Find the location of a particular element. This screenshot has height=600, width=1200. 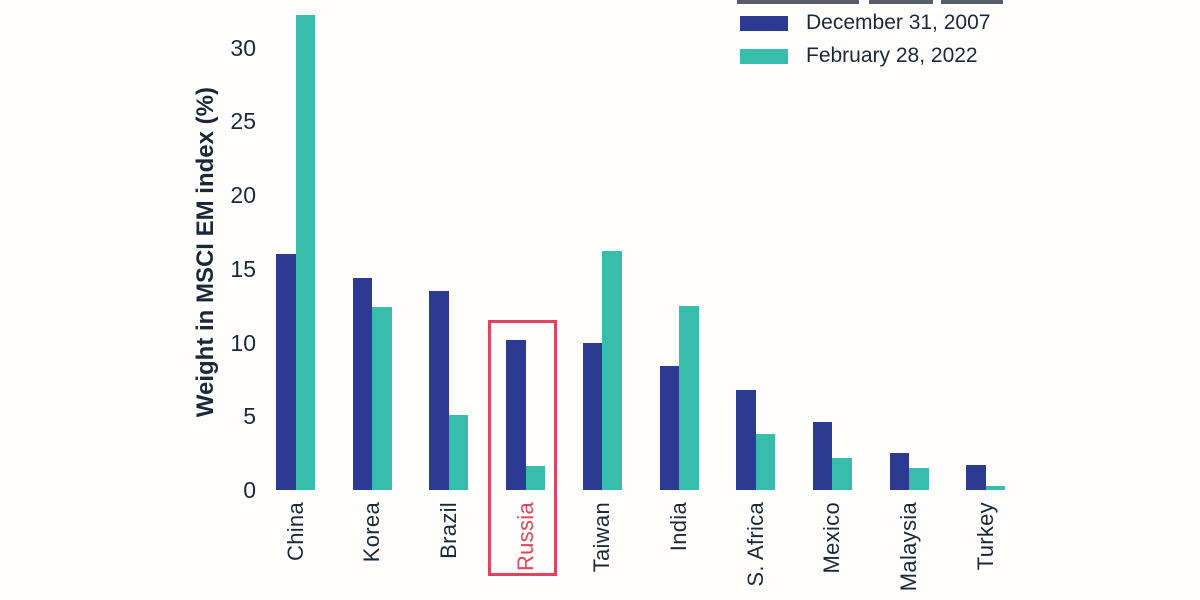

bar-korea-2022 is located at coordinates (382, 398).